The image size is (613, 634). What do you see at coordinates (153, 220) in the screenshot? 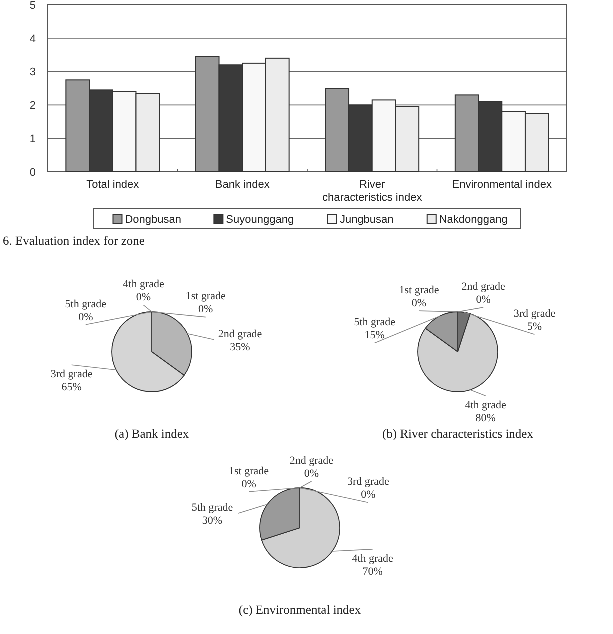
I see `legend-label: Dongbusan` at bounding box center [153, 220].